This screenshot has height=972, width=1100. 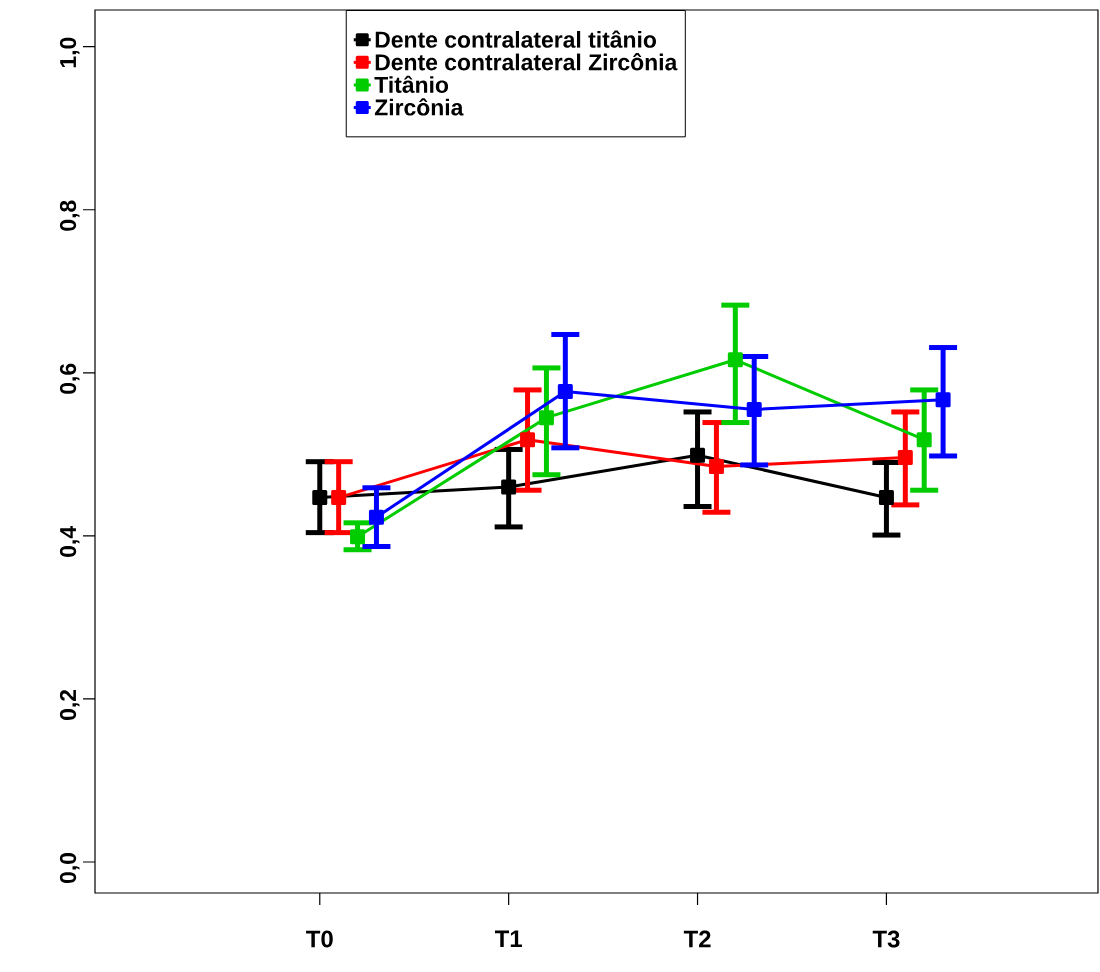 What do you see at coordinates (419, 107) in the screenshot?
I see `legend-label: Zircônia` at bounding box center [419, 107].